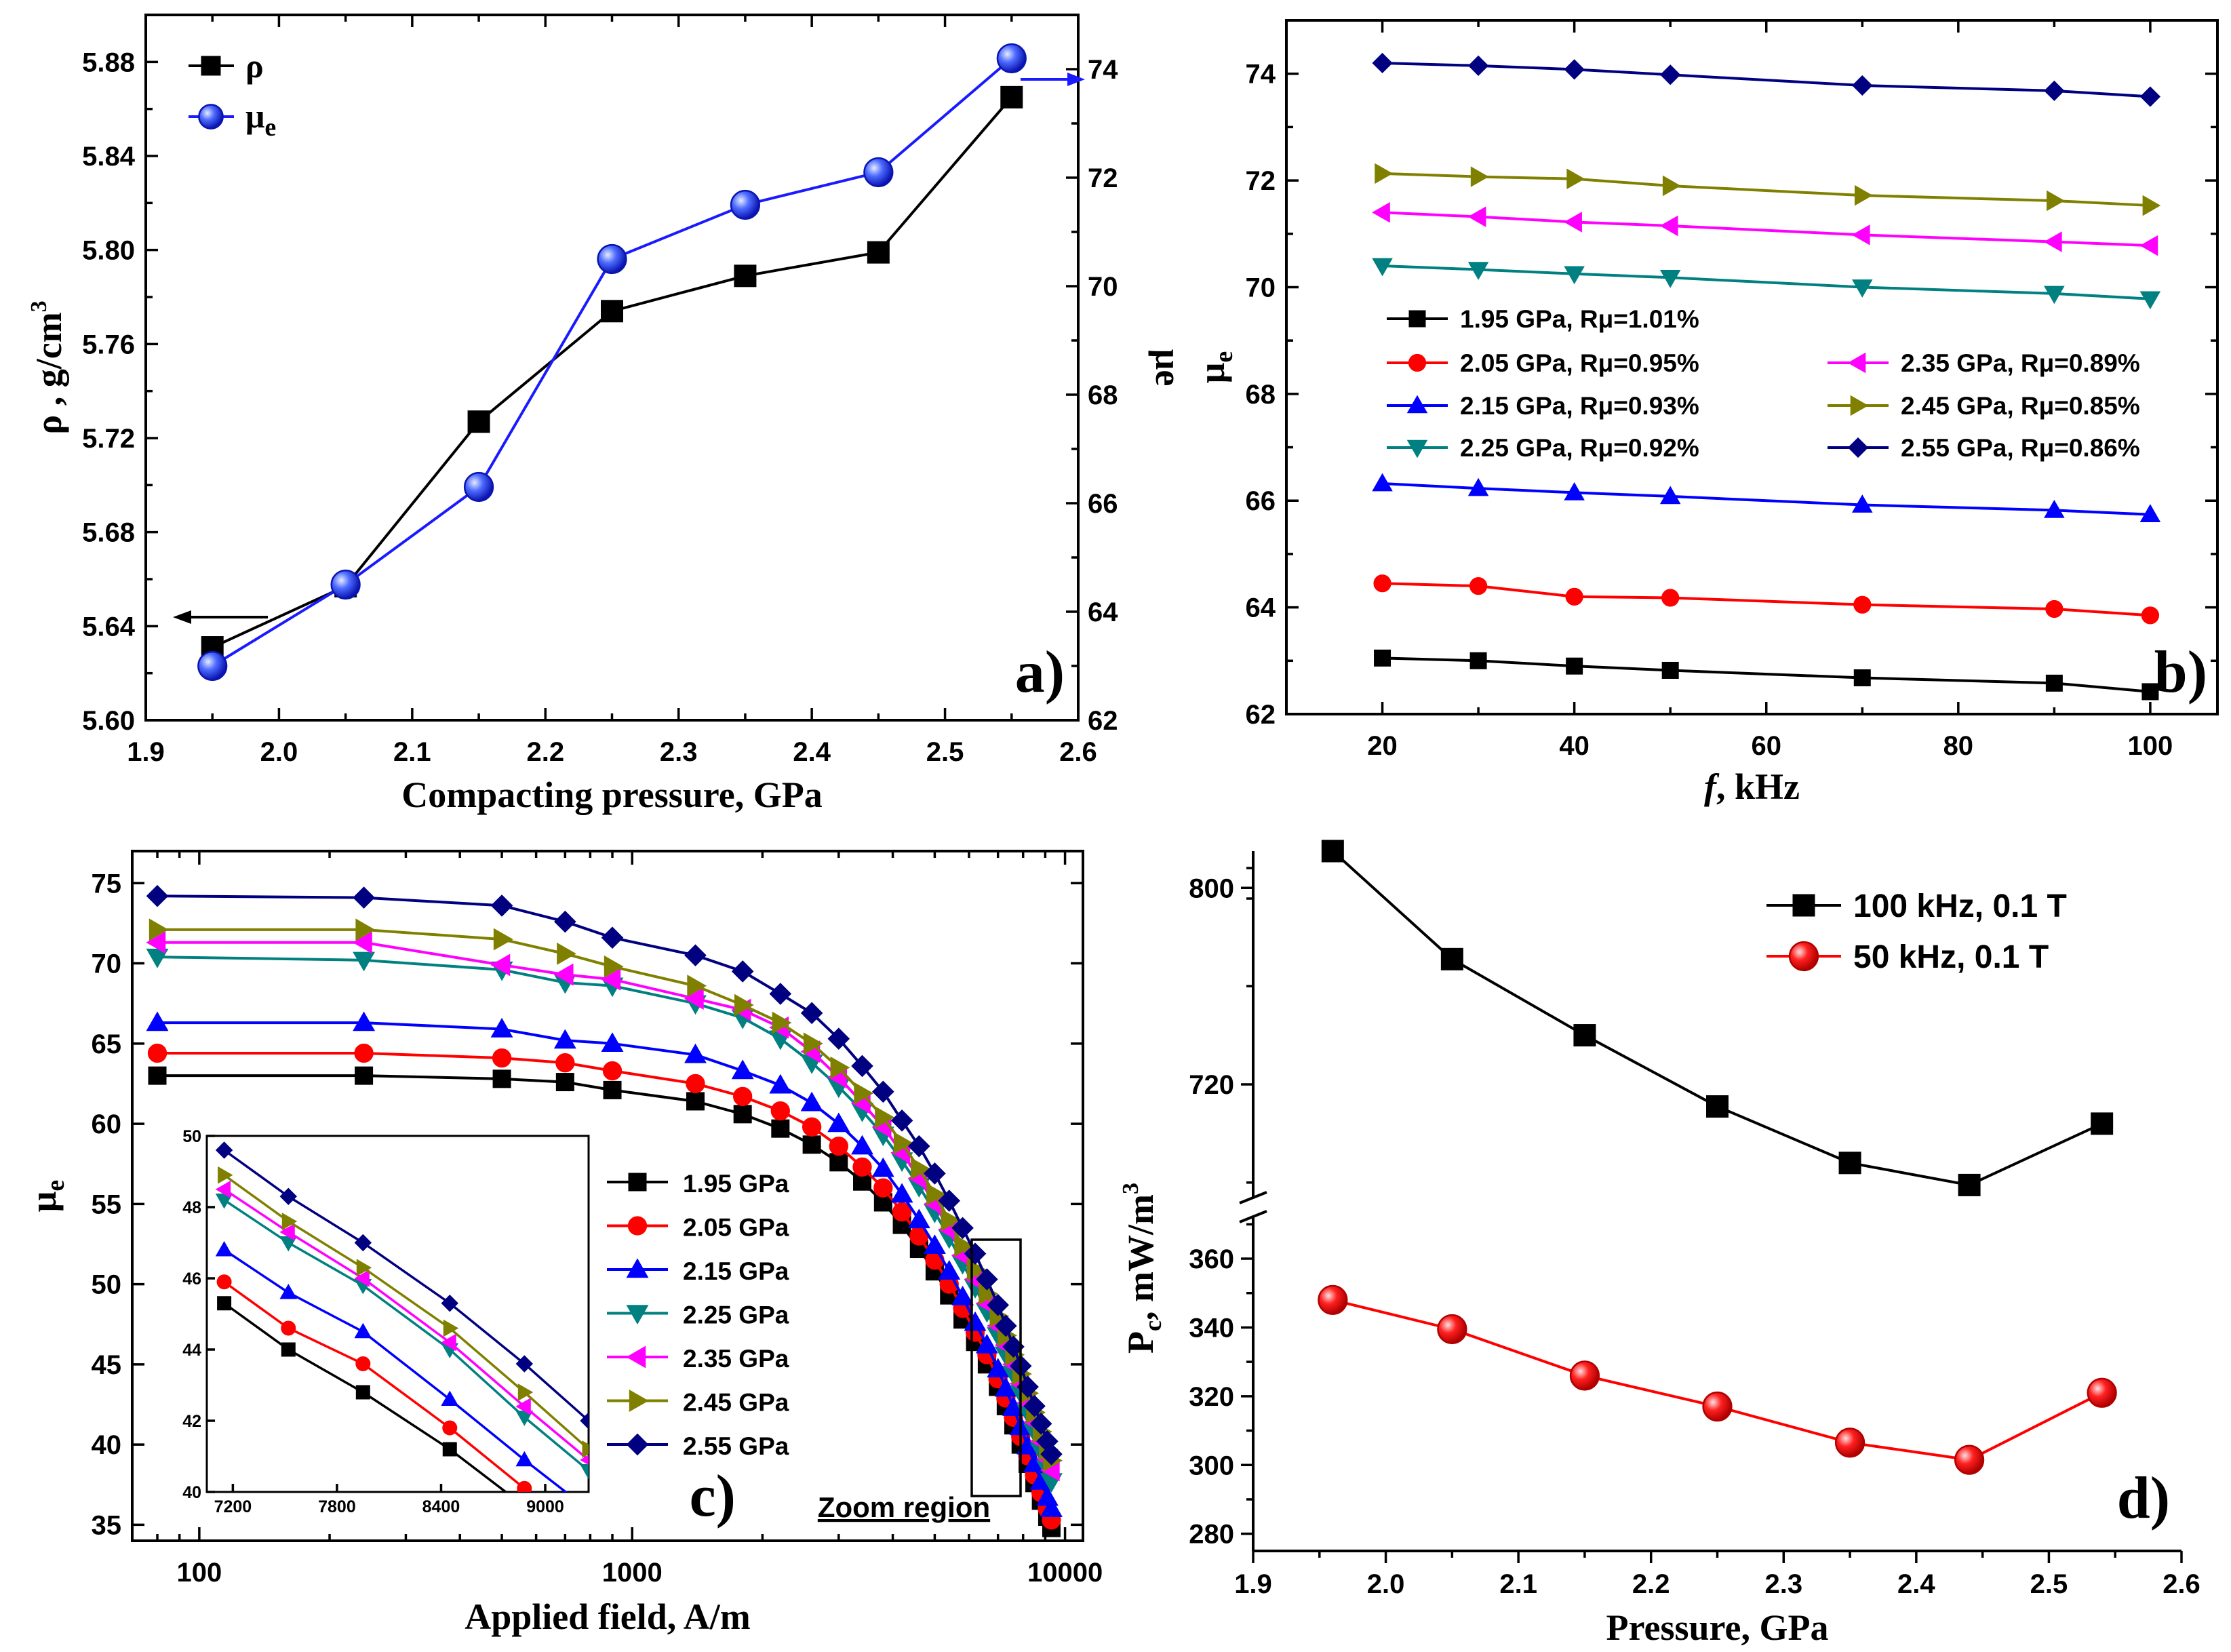 The image size is (2231, 1652). What do you see at coordinates (270, 127) in the screenshot?
I see `legend-label-mu-sub: e` at bounding box center [270, 127].